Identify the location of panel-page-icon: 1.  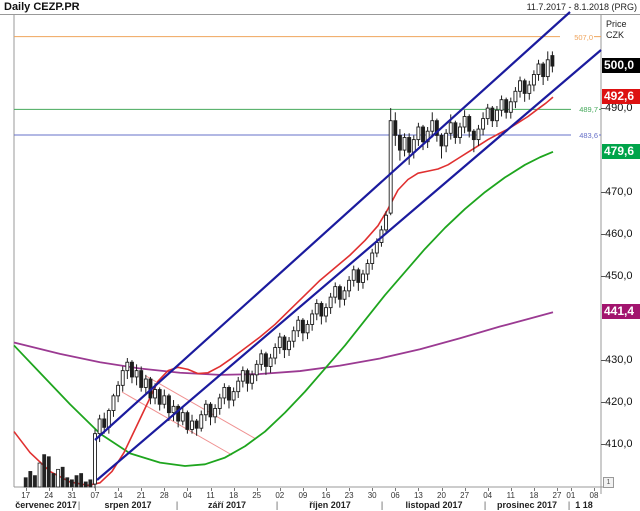
(608, 482).